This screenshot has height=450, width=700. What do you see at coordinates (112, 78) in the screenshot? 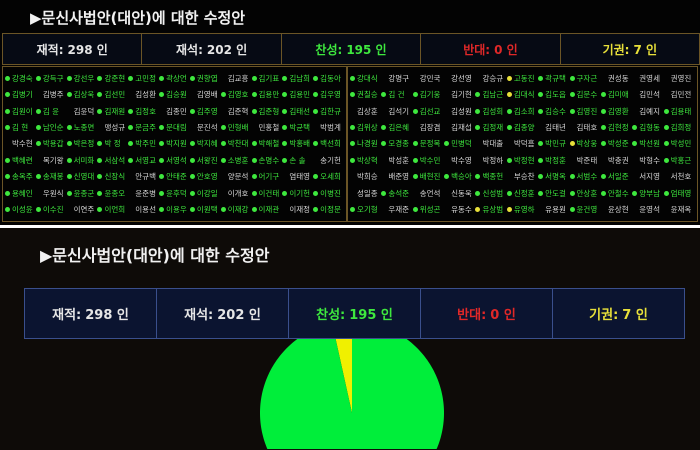
I see `member-yes: 강준현` at bounding box center [112, 78].